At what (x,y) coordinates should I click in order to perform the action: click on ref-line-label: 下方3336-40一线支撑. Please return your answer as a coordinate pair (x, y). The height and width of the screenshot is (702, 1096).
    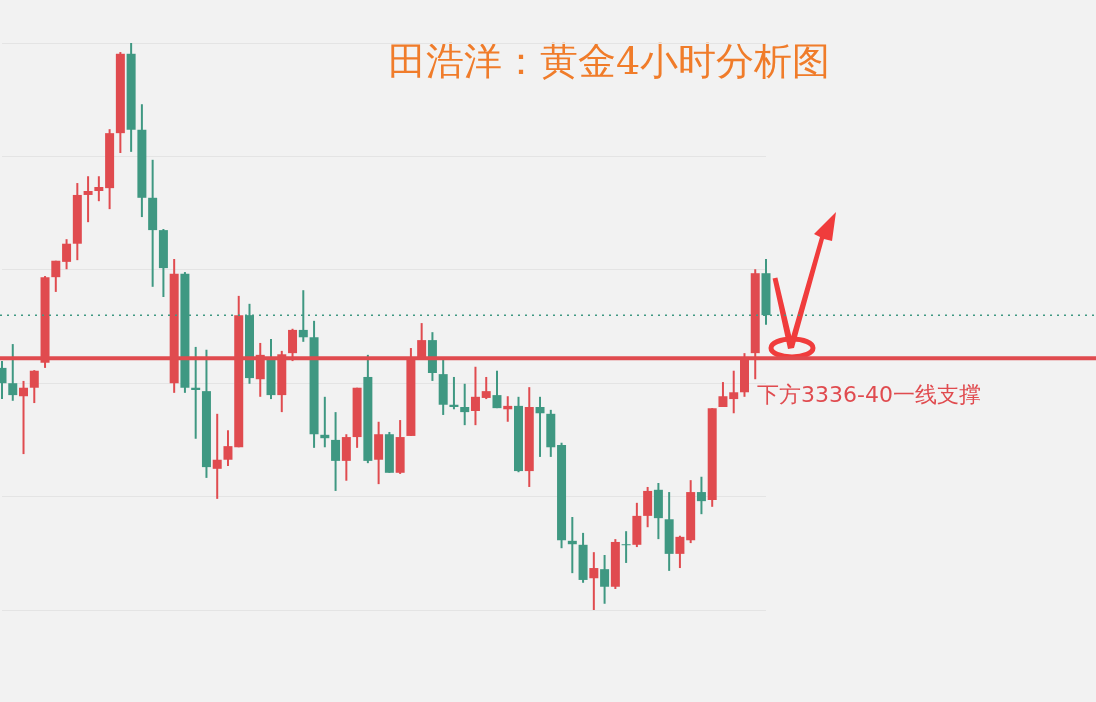
    Looking at the image, I should click on (869, 394).